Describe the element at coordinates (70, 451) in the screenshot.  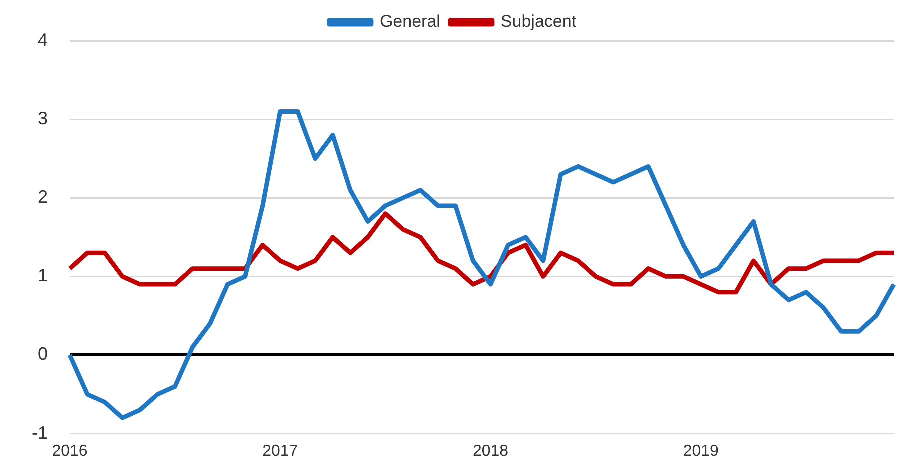
I see `x-tick-label: 2016` at that location.